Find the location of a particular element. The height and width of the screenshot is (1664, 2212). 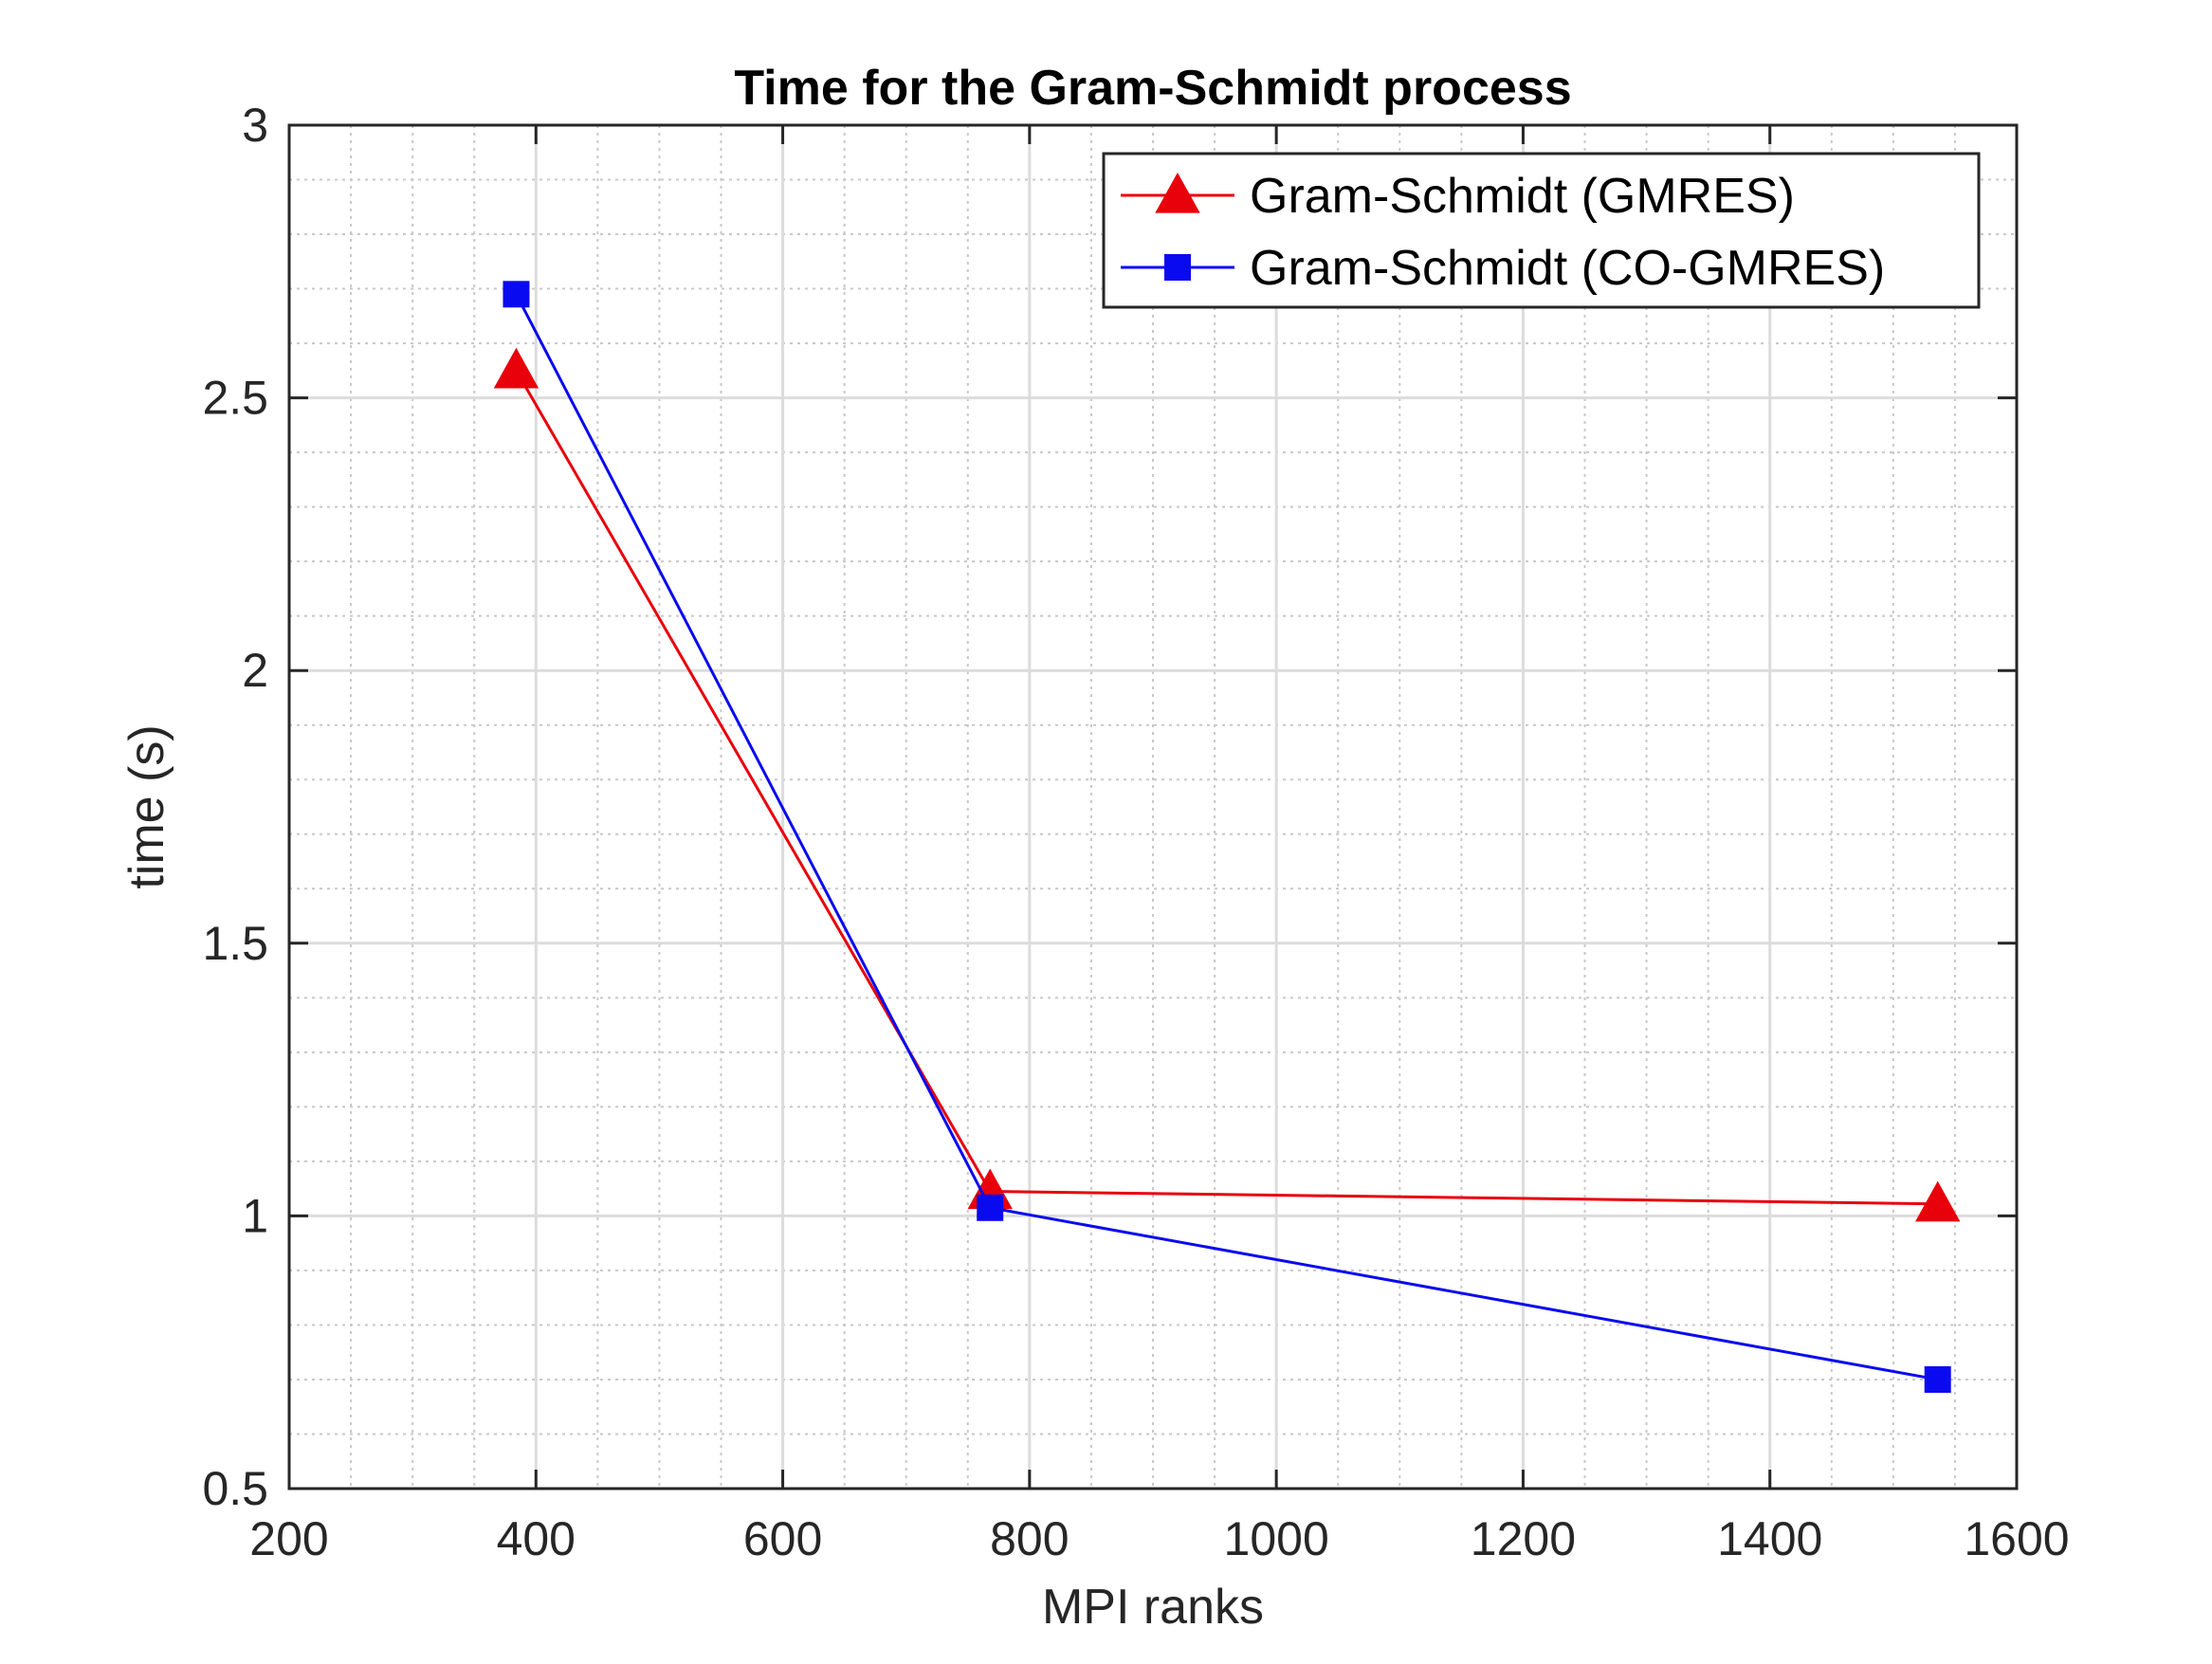

x-tick-label: 1600 is located at coordinates (2016, 1538).